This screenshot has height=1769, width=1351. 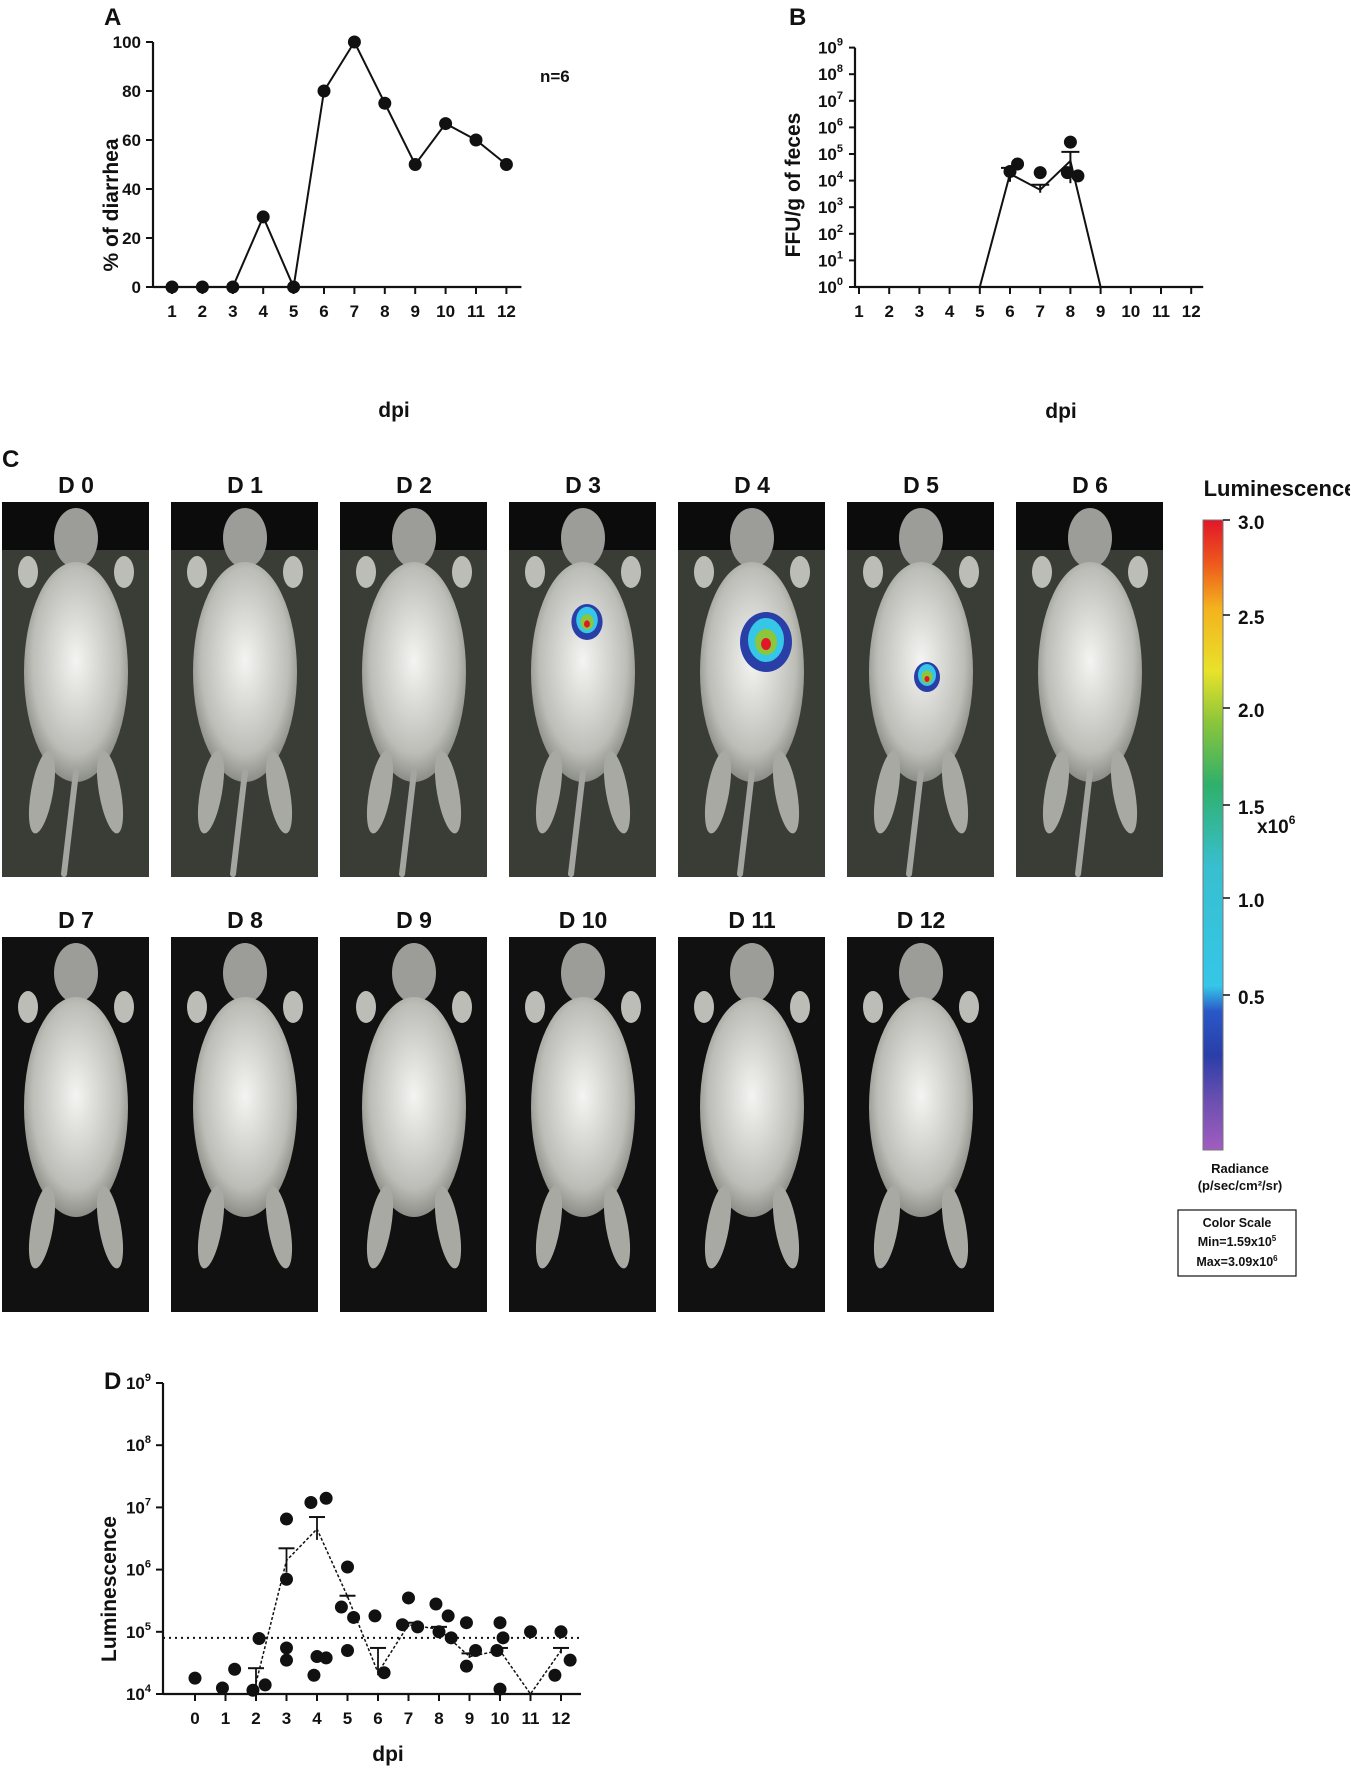 I want to click on legend-info-box, so click(x=1237, y=1243).